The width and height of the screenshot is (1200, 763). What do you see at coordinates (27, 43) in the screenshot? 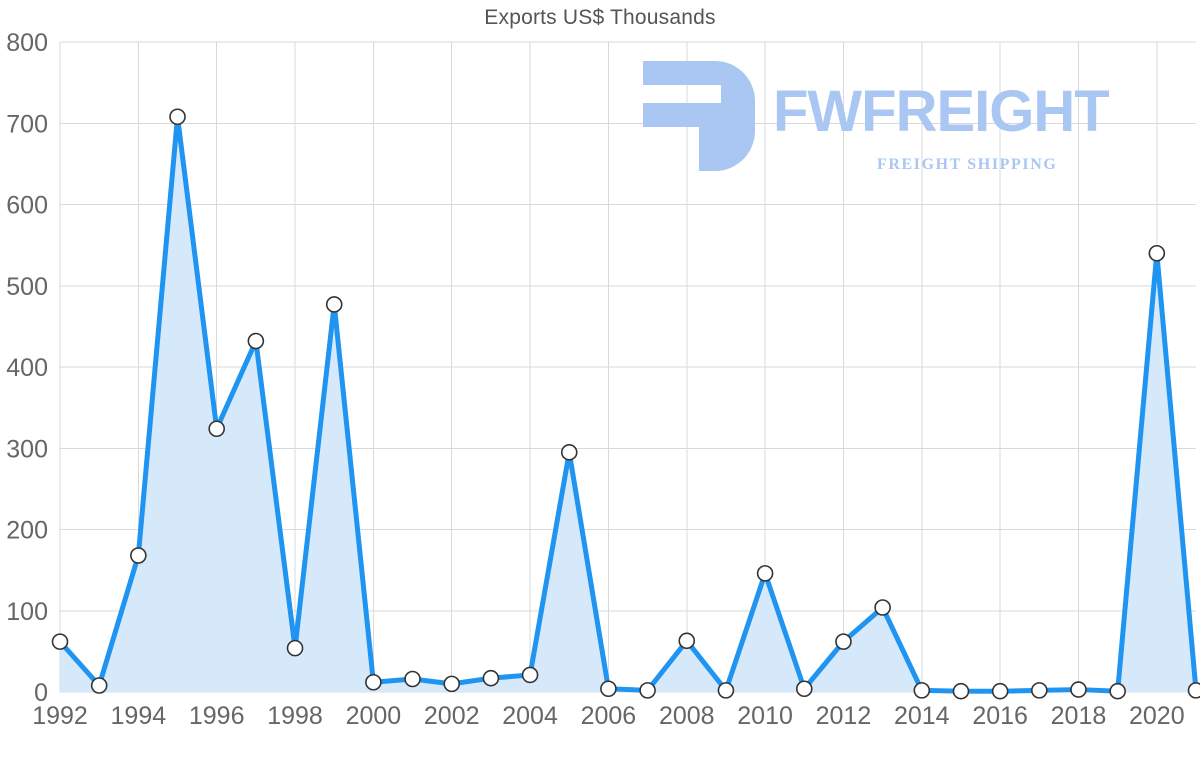
I see `svg-text: 800` at bounding box center [27, 43].